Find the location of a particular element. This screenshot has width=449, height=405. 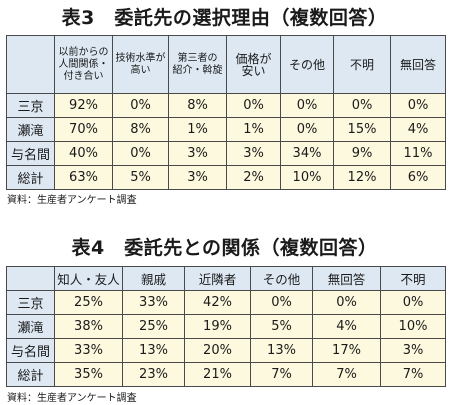

table-cell: 11% is located at coordinates (418, 153).